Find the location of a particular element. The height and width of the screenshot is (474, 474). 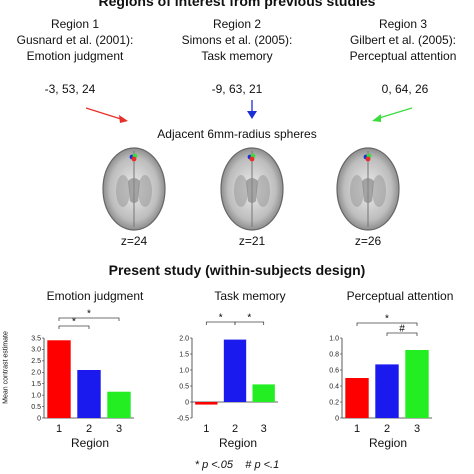

region-2-name: Region 2 is located at coordinates (237, 24).